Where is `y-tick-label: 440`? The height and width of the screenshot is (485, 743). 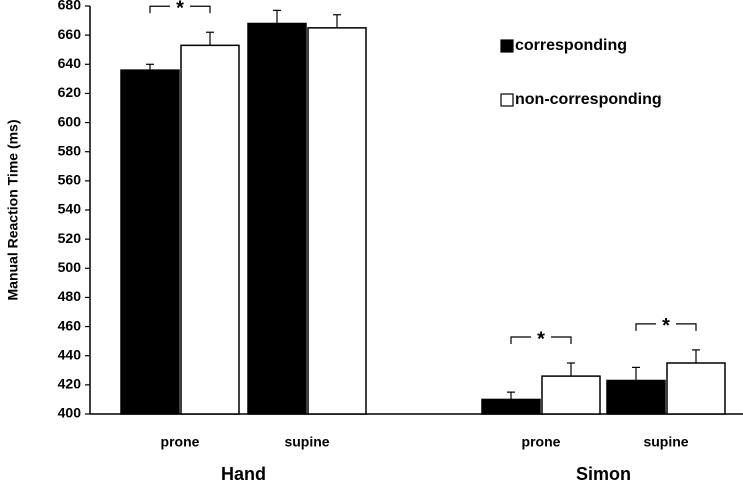 y-tick-label: 440 is located at coordinates (70, 354).